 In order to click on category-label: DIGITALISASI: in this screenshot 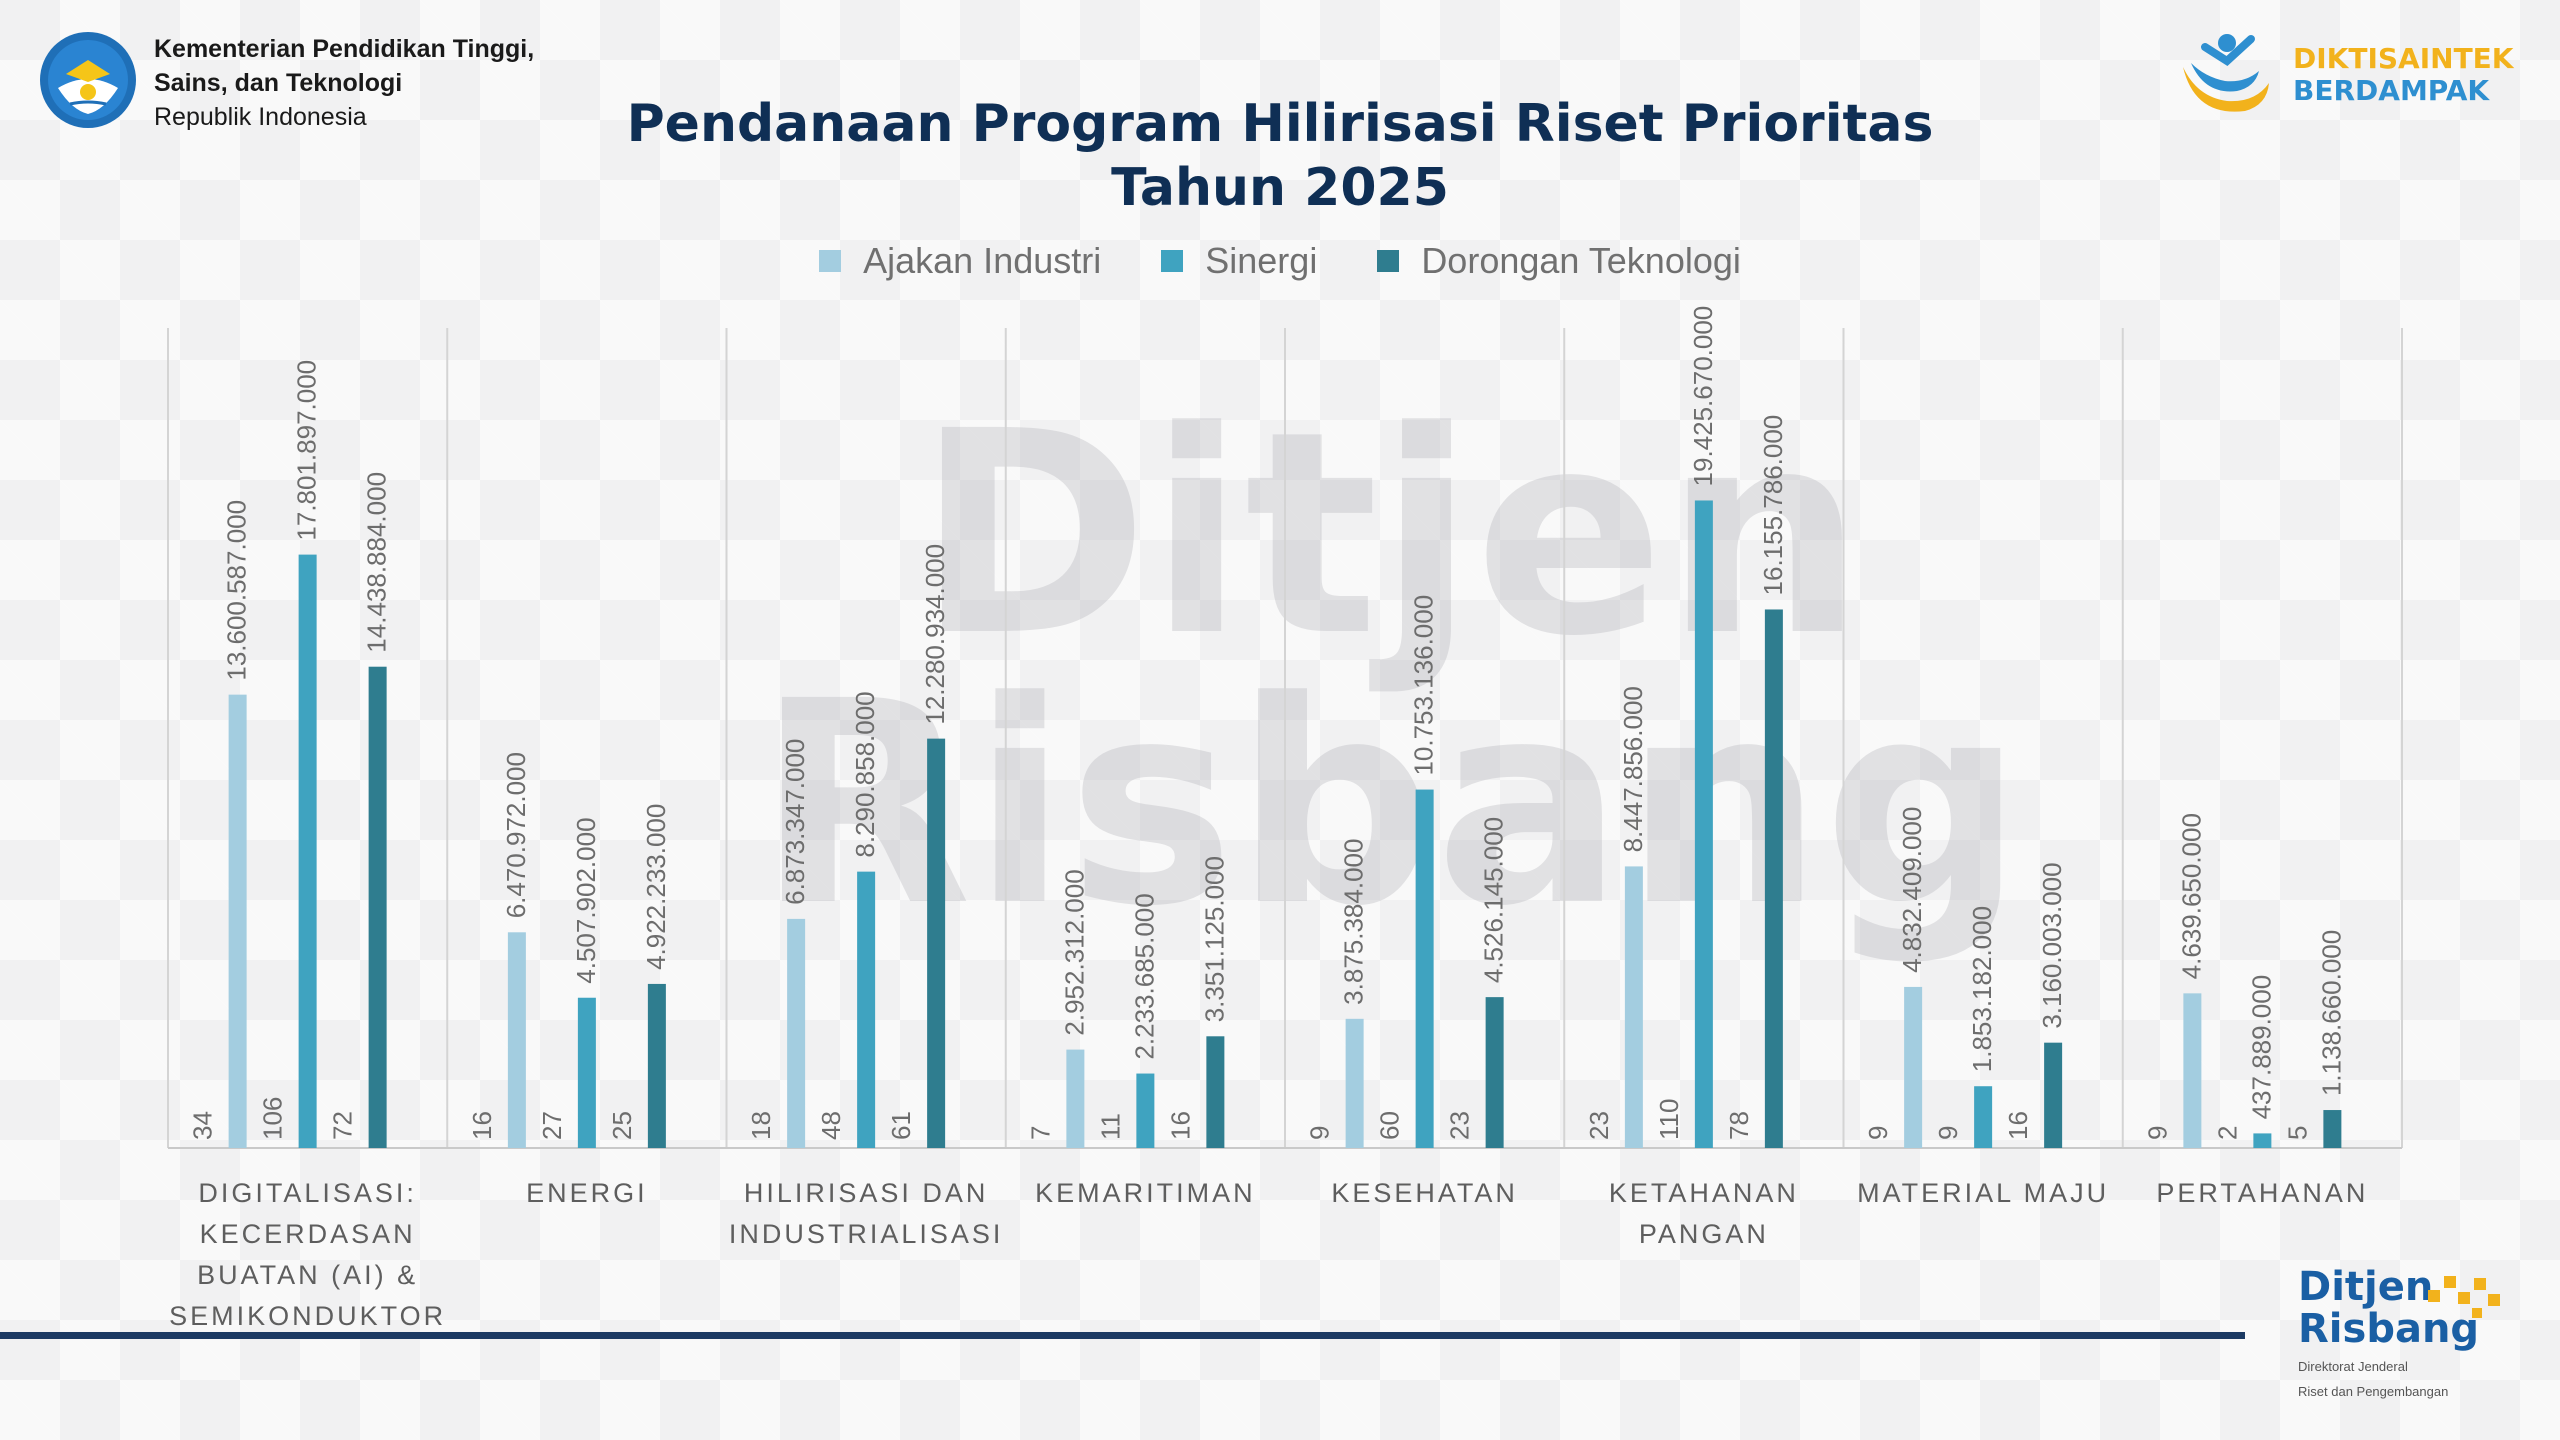, I will do `click(307, 1193)`.